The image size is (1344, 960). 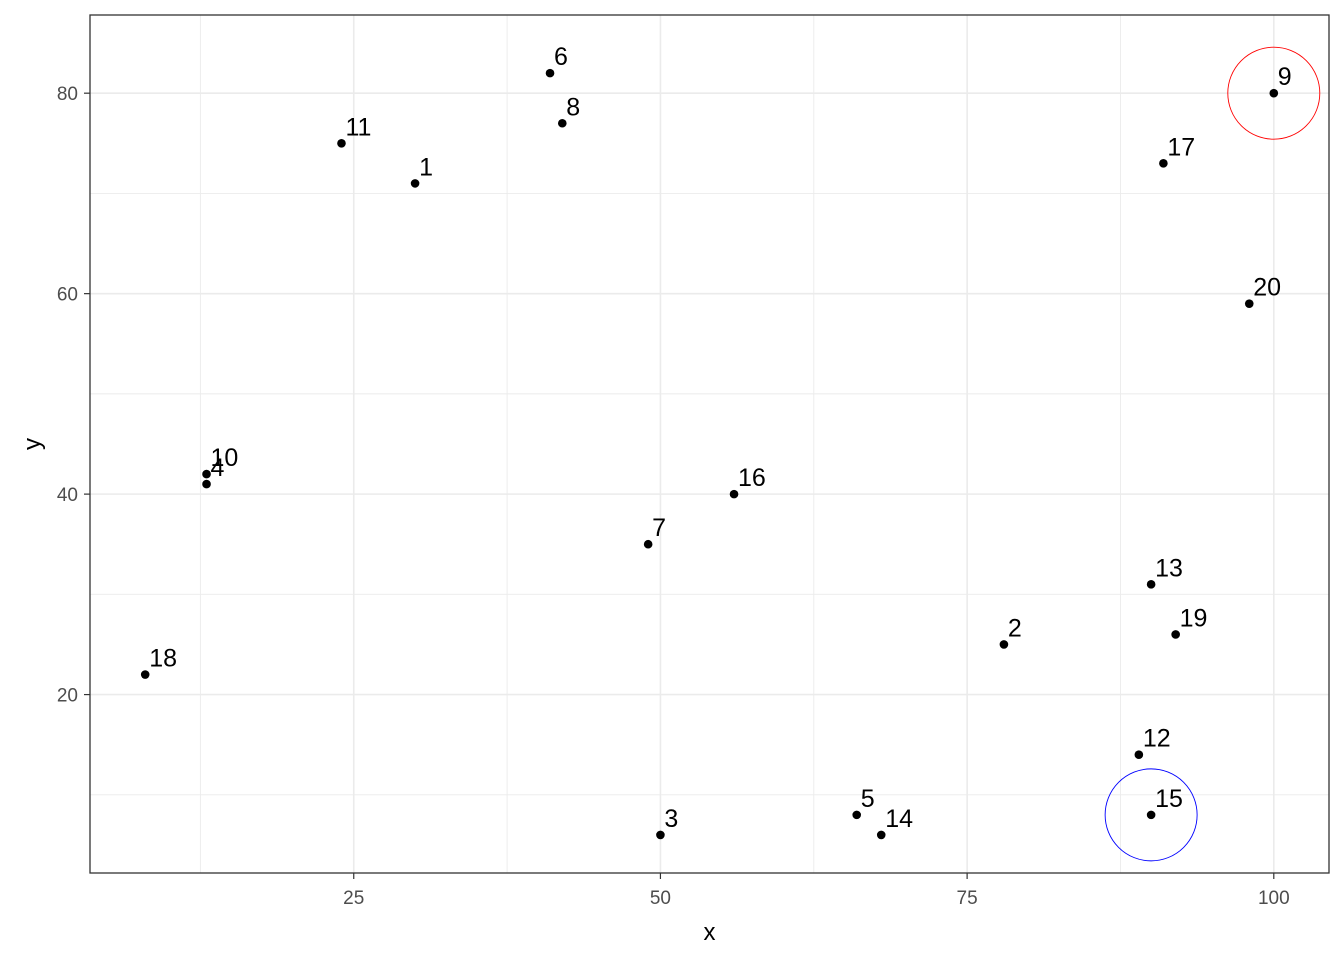 What do you see at coordinates (1267, 288) in the screenshot?
I see `point-label-20: 20` at bounding box center [1267, 288].